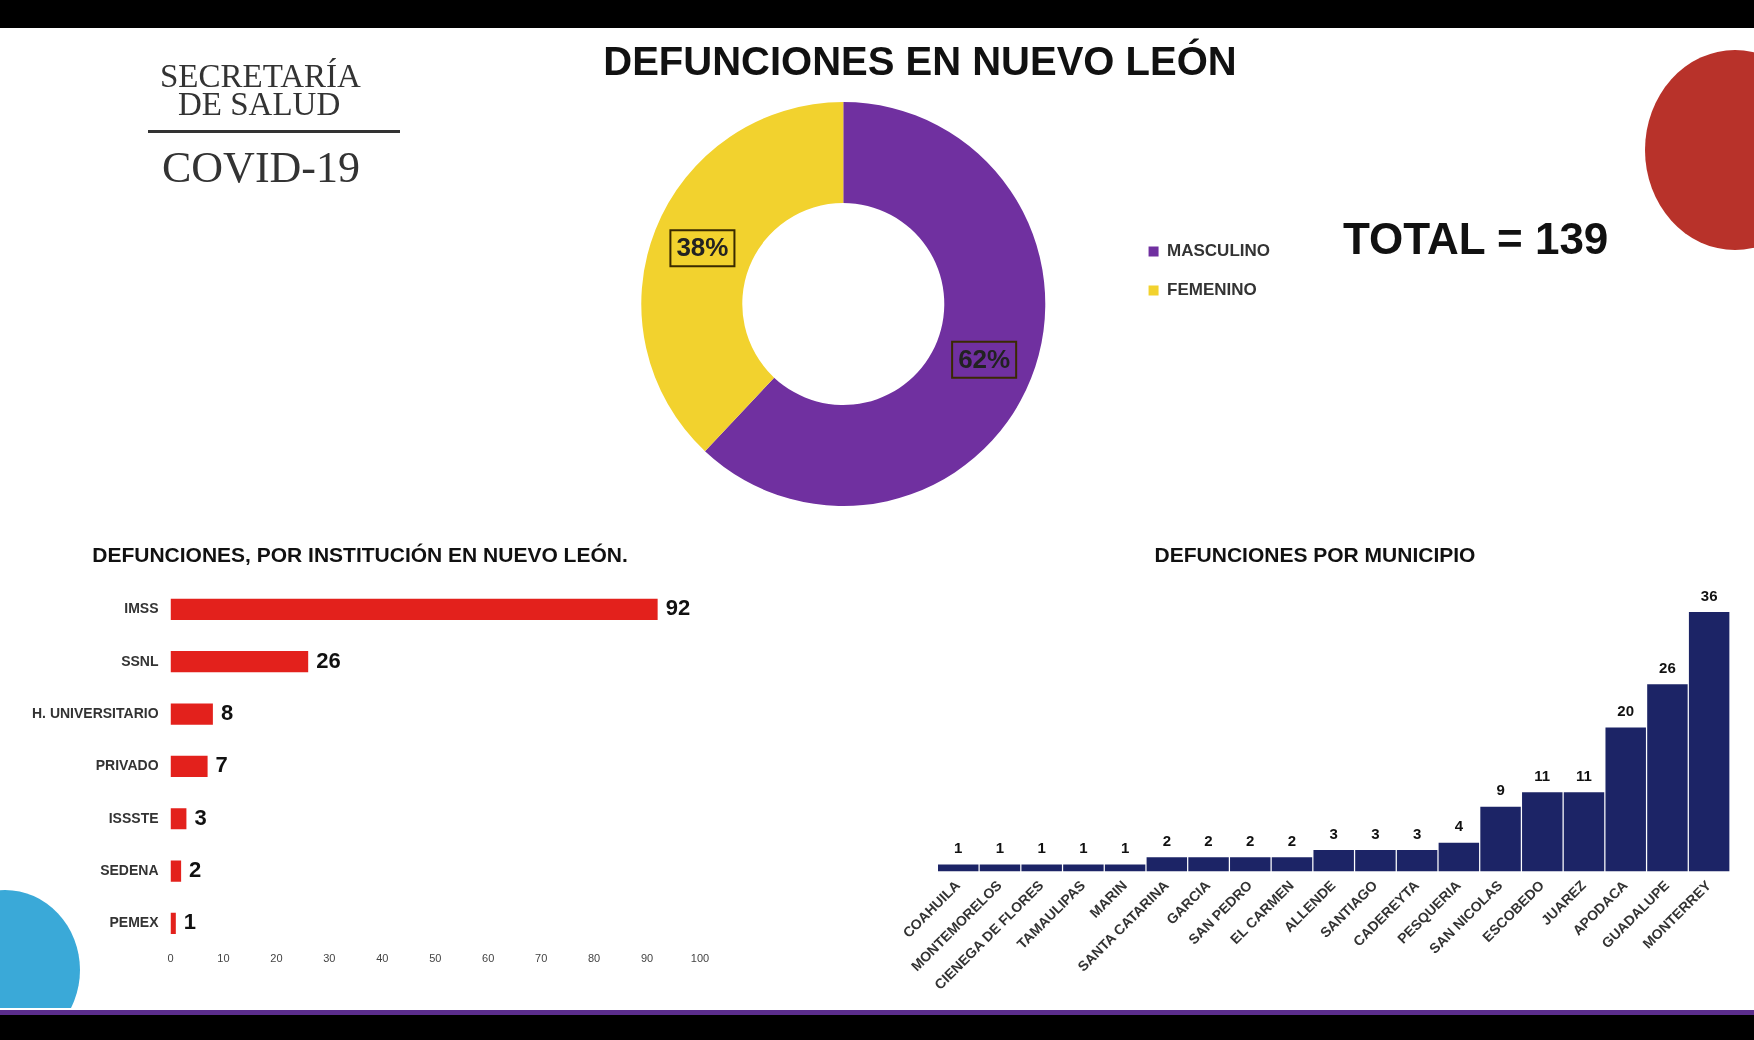  I want to click on x-tick-label: 80, so click(594, 958).